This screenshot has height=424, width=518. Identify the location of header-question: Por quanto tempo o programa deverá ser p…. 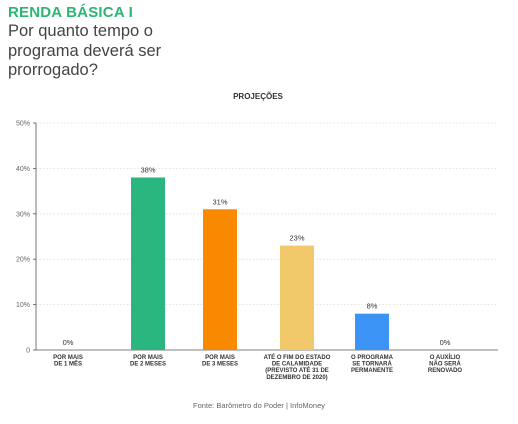
(85, 50).